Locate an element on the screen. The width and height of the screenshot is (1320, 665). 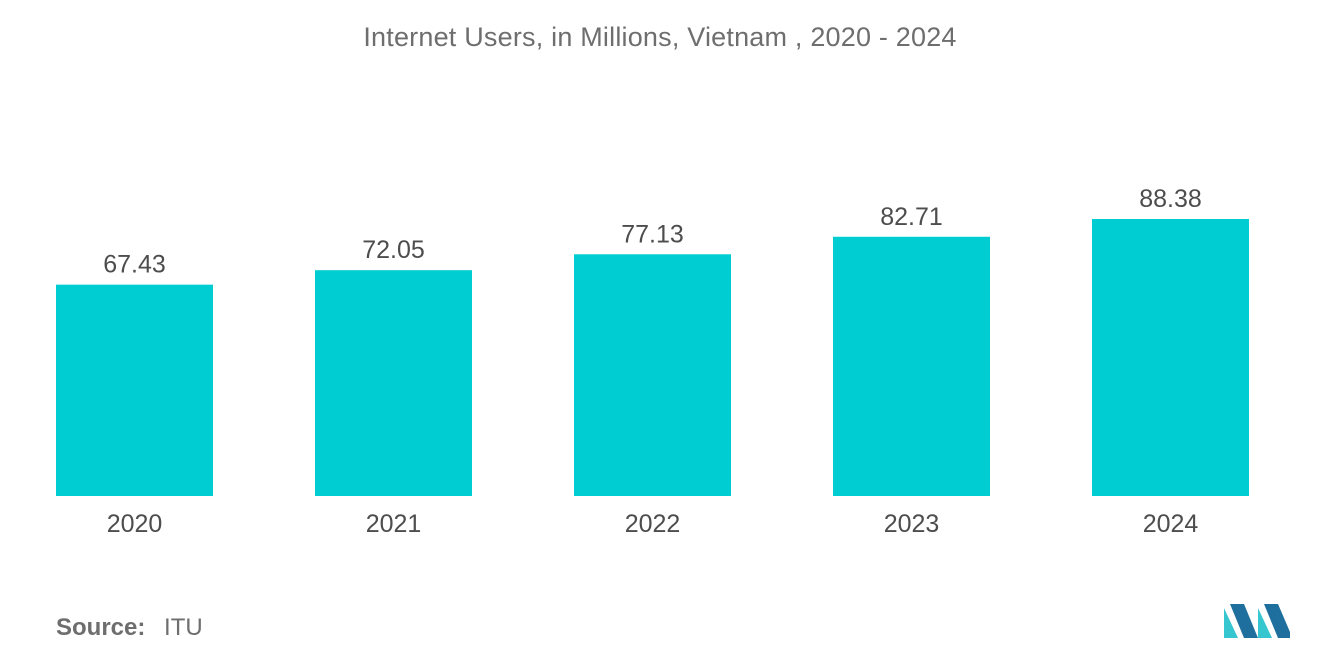
bar-2022 is located at coordinates (652, 375).